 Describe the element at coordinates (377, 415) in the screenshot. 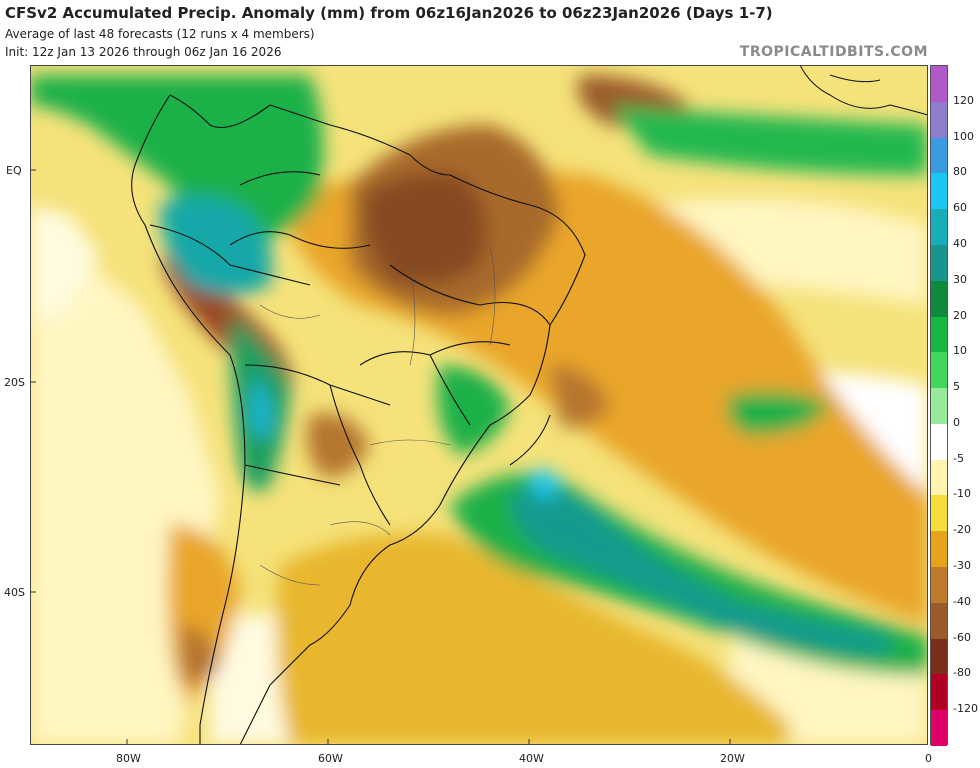

I see `state-borders` at that location.